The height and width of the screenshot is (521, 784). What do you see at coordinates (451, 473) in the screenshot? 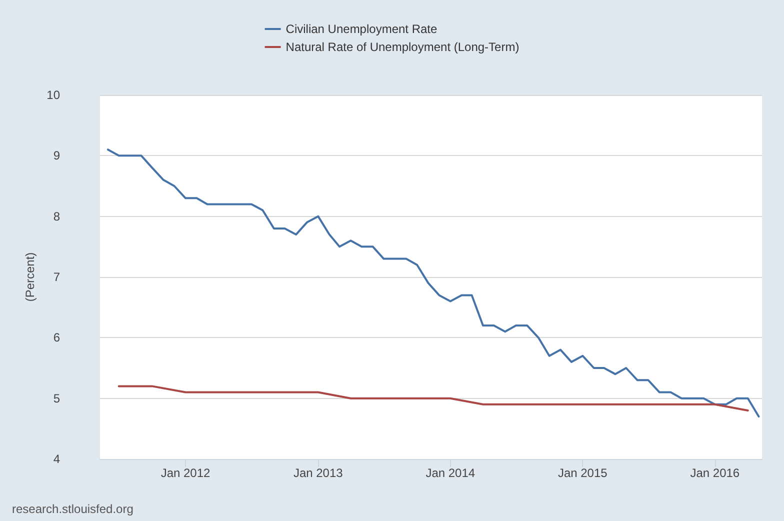
I see `x-tick-label: Jan 2014` at bounding box center [451, 473].